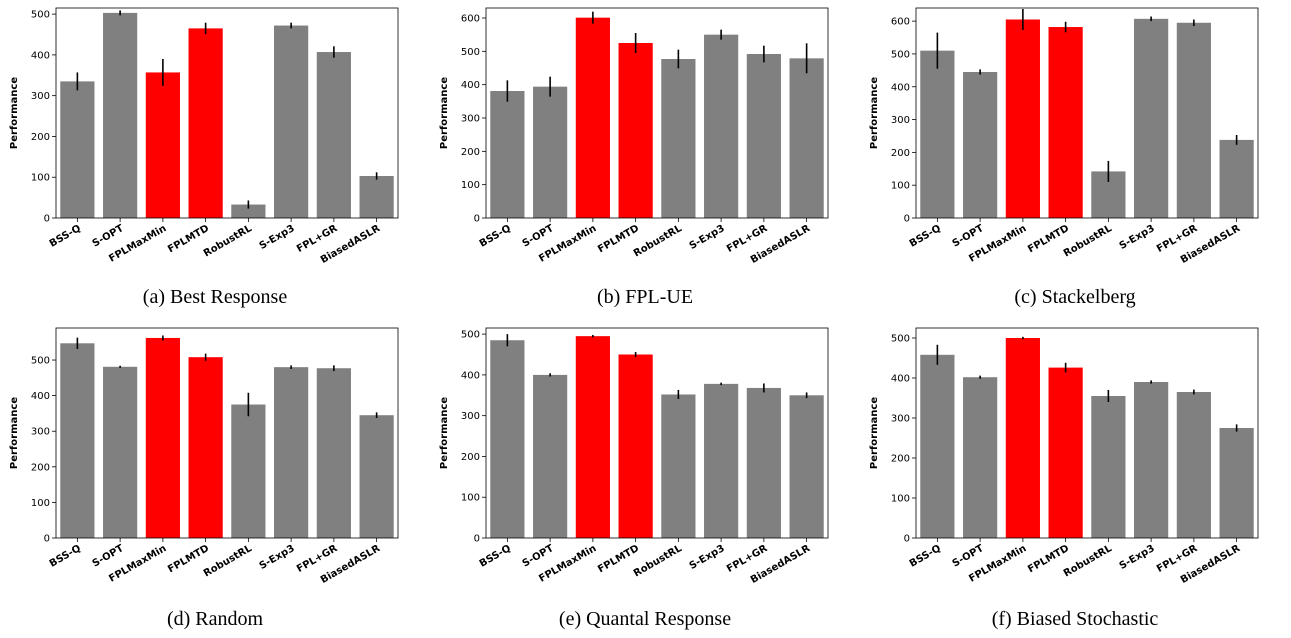 This screenshot has height=638, width=1291. What do you see at coordinates (1075, 619) in the screenshot?
I see `chart-caption: (f) Biased Stochastic` at bounding box center [1075, 619].